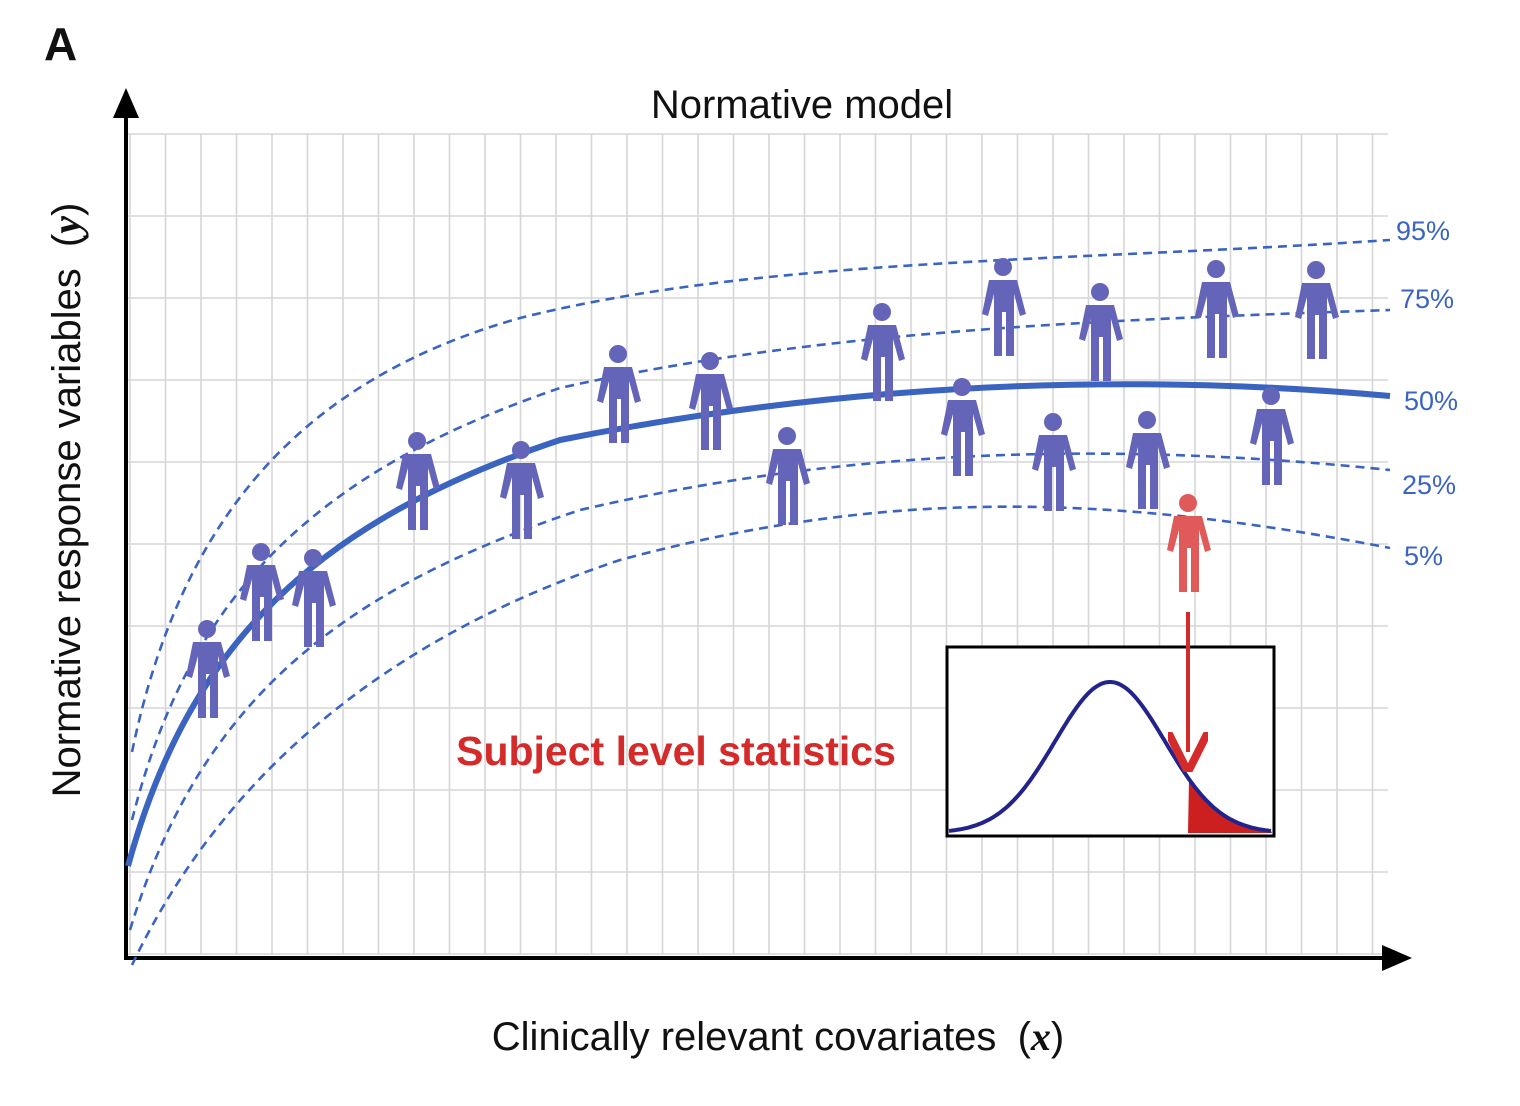 The height and width of the screenshot is (1106, 1520). What do you see at coordinates (1397, 958) in the screenshot?
I see `x-axis-arrowhead` at bounding box center [1397, 958].